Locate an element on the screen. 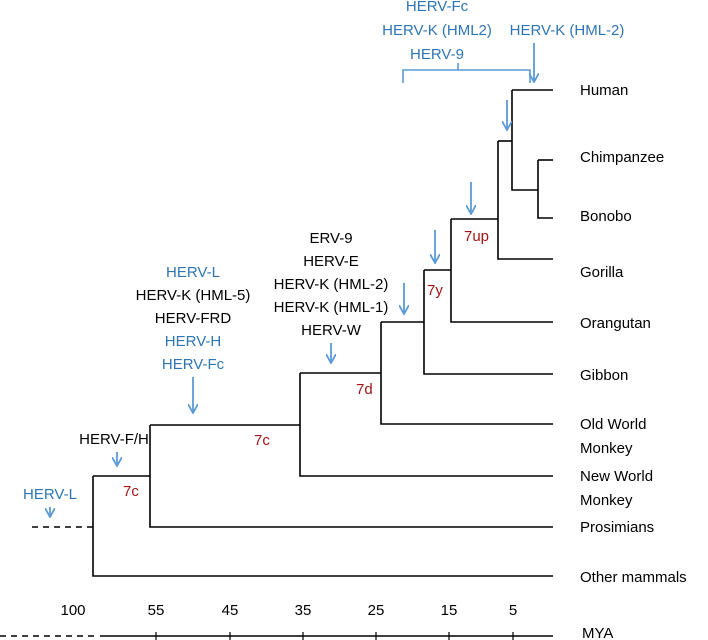  event-old-world-stem-1: HERV-E is located at coordinates (331, 261).